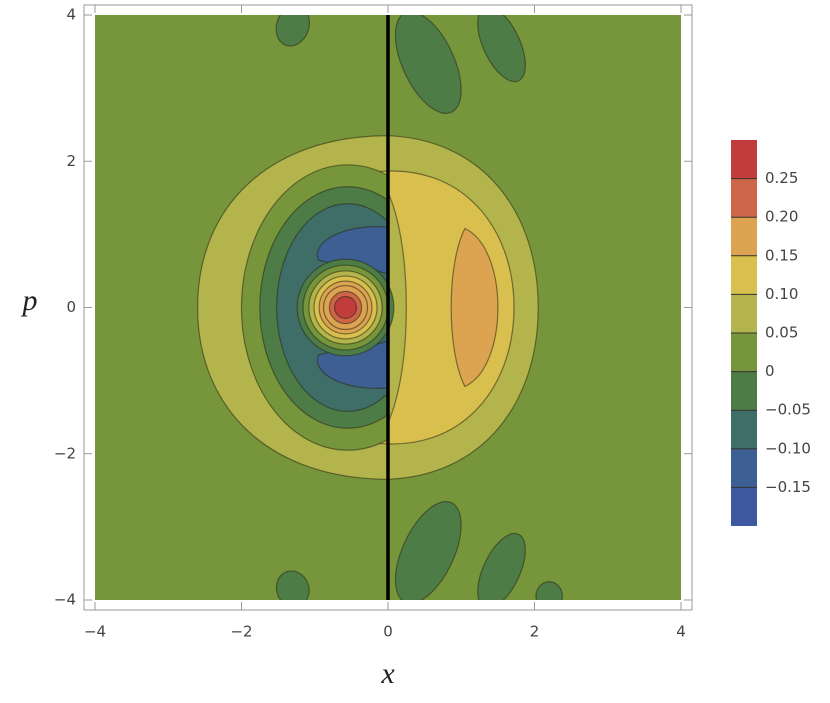 This screenshot has width=830, height=703. Describe the element at coordinates (29, 300) in the screenshot. I see `y-axis-label: p` at that location.